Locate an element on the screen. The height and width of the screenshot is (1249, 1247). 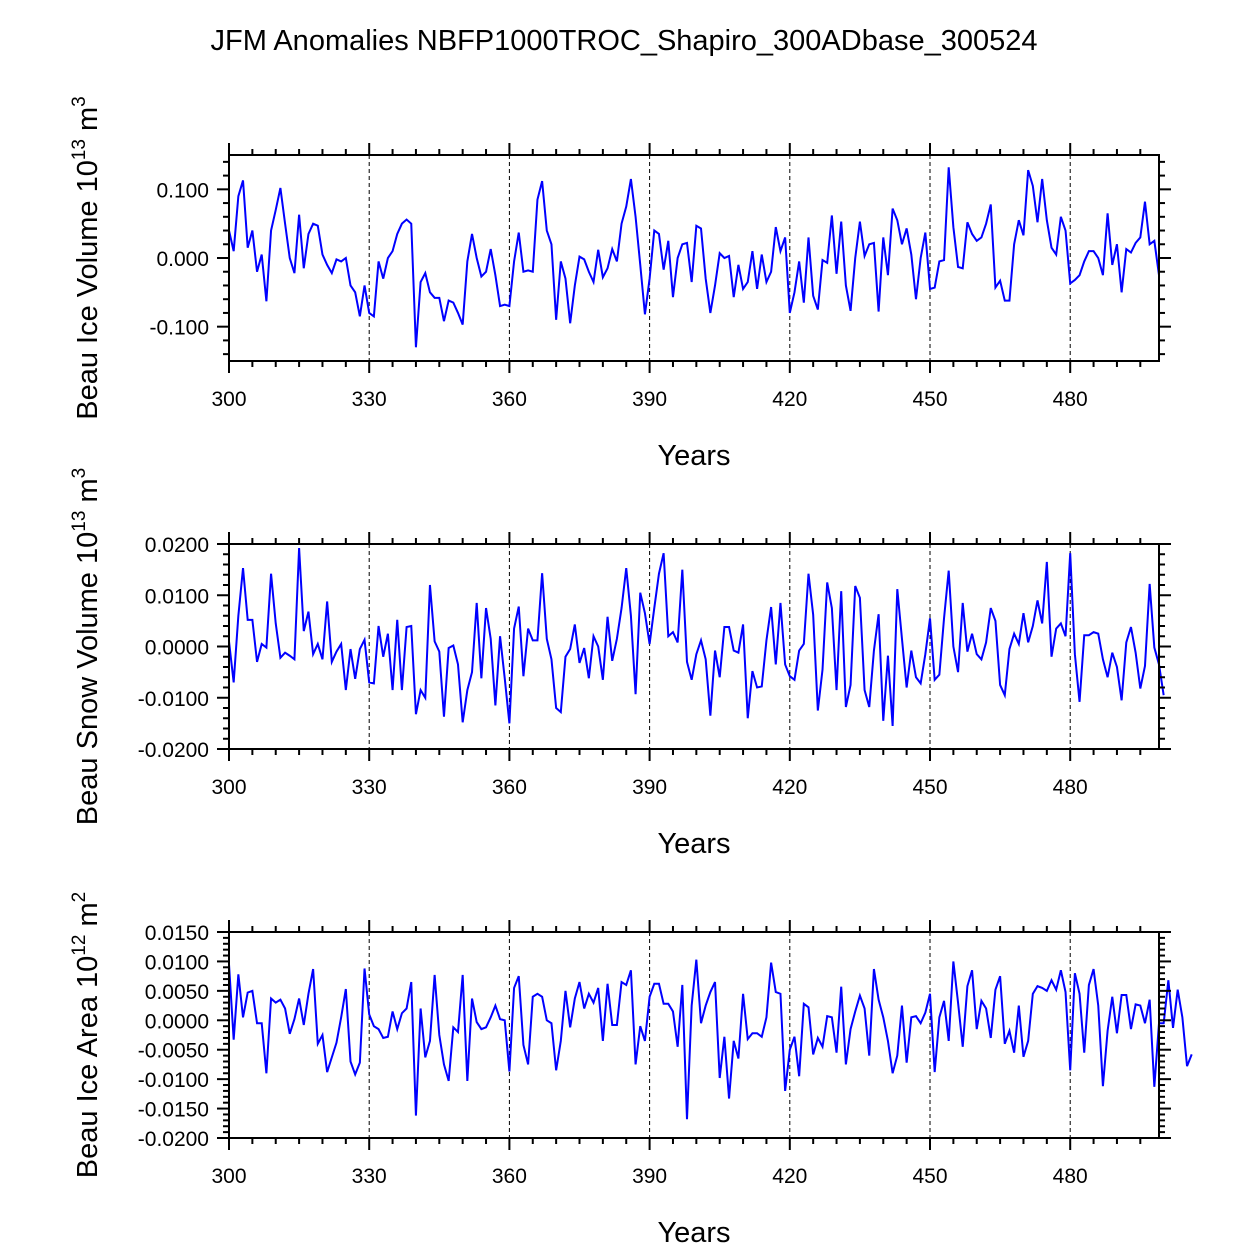
y-tick-label: 0.0150 is located at coordinates (177, 933).